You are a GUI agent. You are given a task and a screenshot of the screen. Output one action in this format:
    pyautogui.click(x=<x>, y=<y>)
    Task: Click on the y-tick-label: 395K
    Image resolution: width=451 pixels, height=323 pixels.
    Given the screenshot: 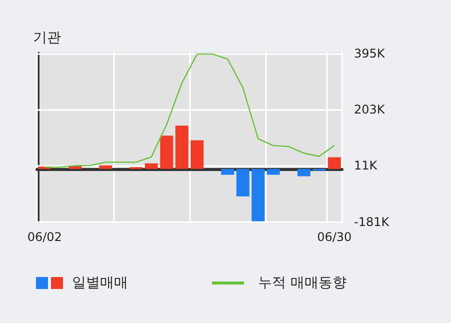 What is the action you would take?
    pyautogui.click(x=370, y=53)
    